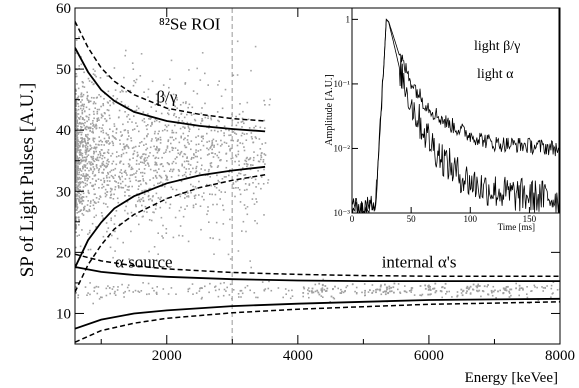 This screenshot has height=388, width=579. What do you see at coordinates (516, 227) in the screenshot?
I see `inset-x-axis-label: Time [ms]` at bounding box center [516, 227].